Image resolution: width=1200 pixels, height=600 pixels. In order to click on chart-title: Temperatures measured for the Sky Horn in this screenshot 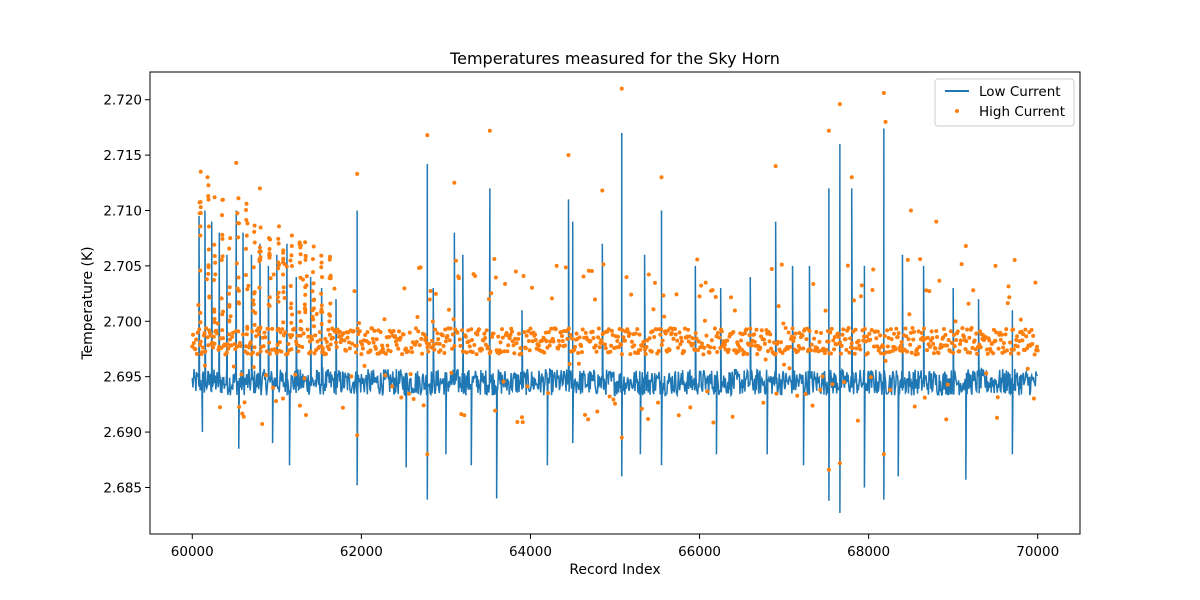, I will do `click(614, 58)`.